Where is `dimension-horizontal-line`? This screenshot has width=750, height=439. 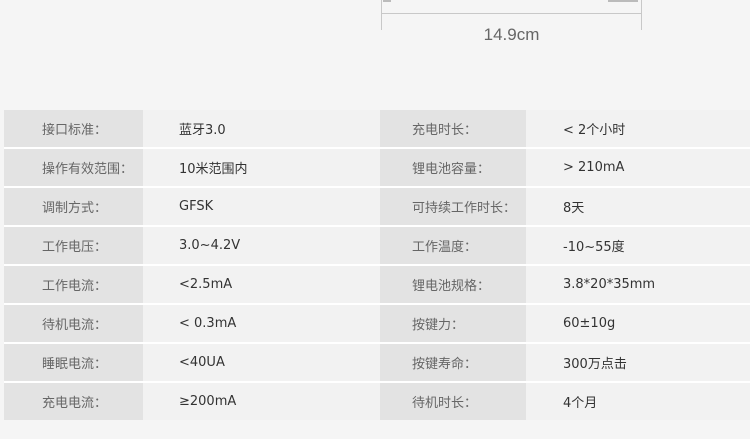
dimension-horizontal-line is located at coordinates (511, 13).